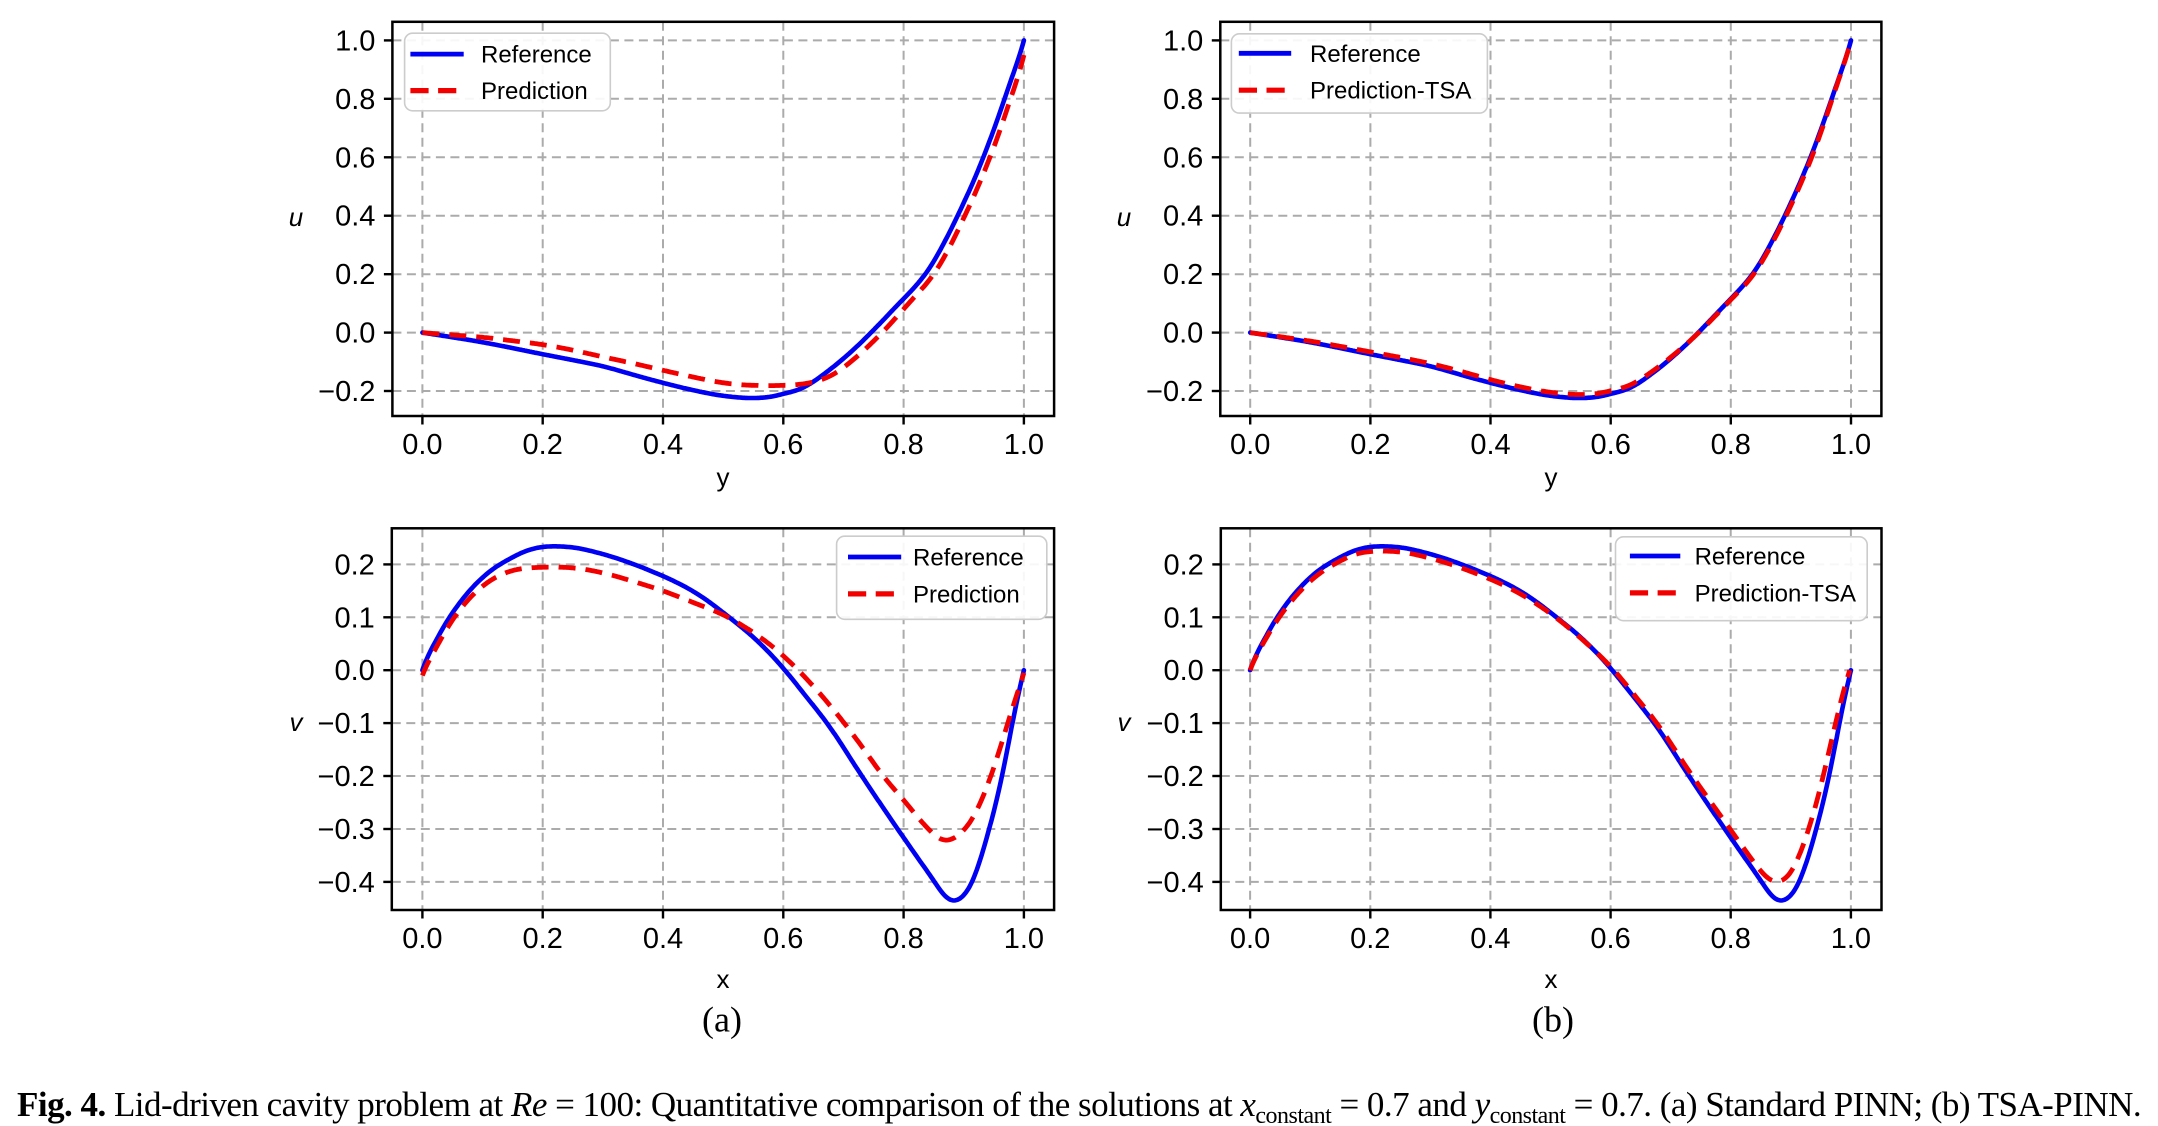 The width and height of the screenshot is (2158, 1126). What do you see at coordinates (722, 1020) in the screenshot?
I see `svg-text: (a)` at bounding box center [722, 1020].